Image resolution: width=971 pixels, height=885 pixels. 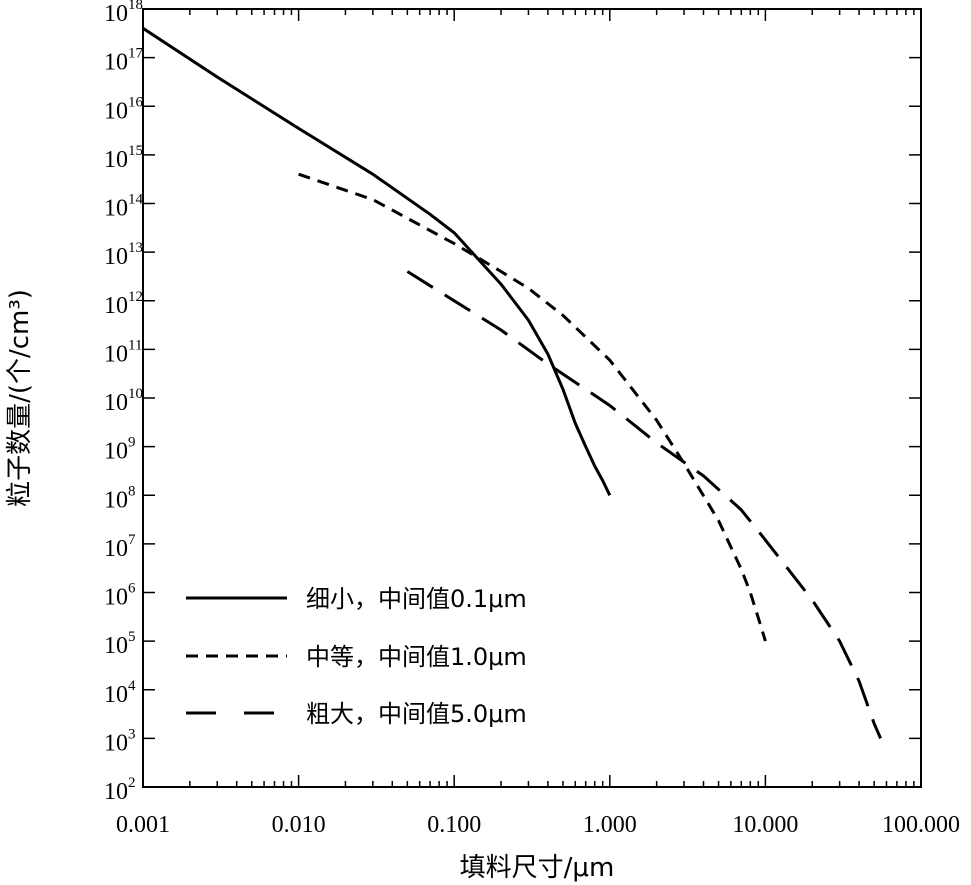 What do you see at coordinates (124, 109) in the screenshot?
I see `y-tick-label: 10¹⁶` at bounding box center [124, 109].